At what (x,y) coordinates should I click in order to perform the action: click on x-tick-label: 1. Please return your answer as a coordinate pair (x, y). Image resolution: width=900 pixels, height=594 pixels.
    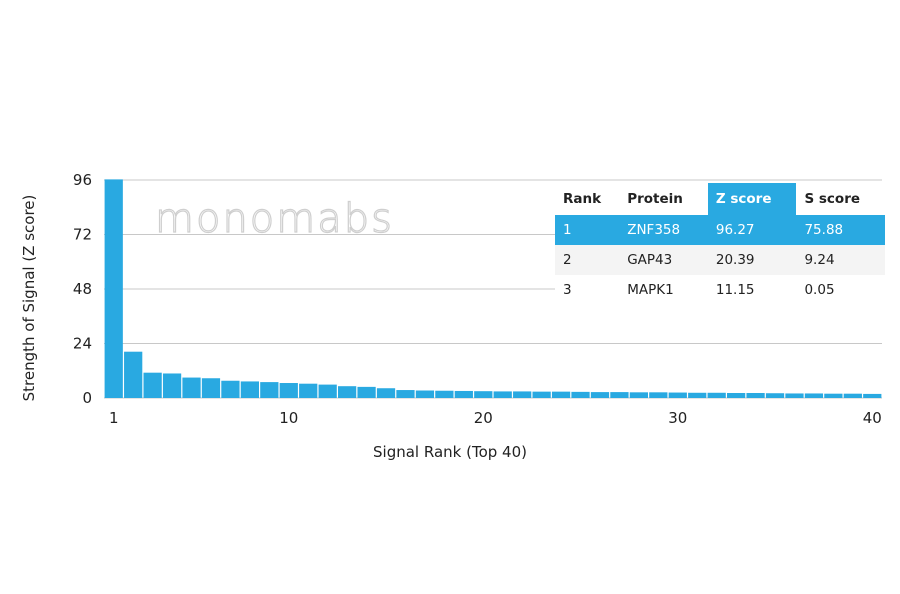
    Looking at the image, I should click on (114, 418).